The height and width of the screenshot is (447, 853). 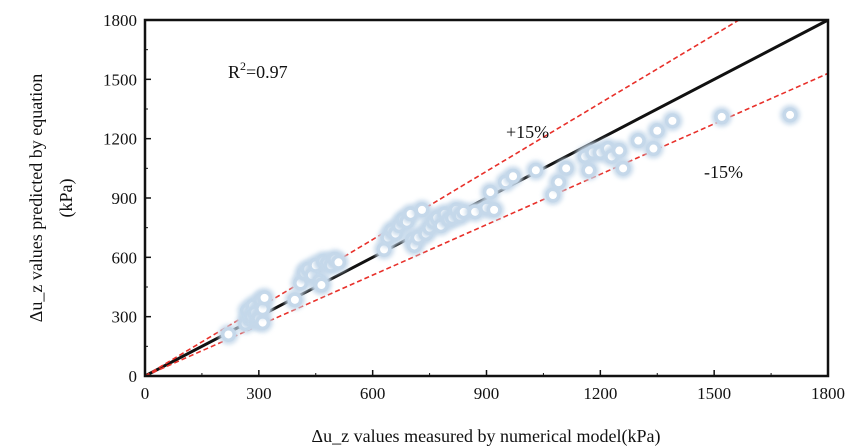 I want to click on minus-15-label: -15%, so click(x=723, y=172).